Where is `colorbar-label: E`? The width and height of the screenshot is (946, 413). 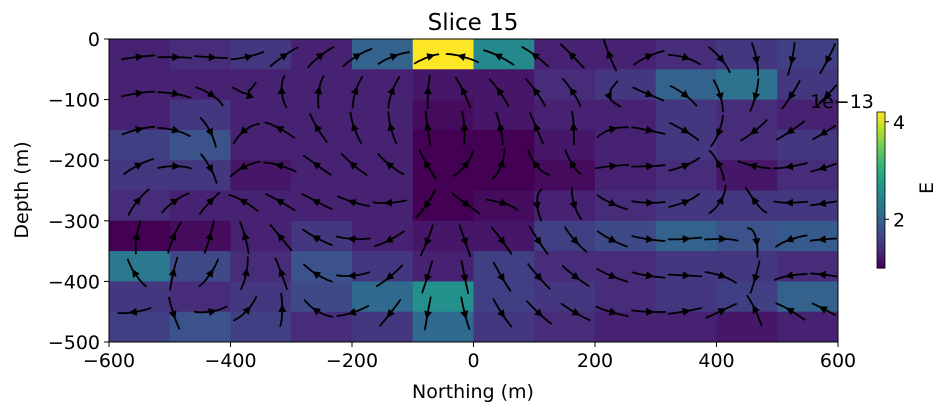
colorbar-label: E is located at coordinates (927, 188).